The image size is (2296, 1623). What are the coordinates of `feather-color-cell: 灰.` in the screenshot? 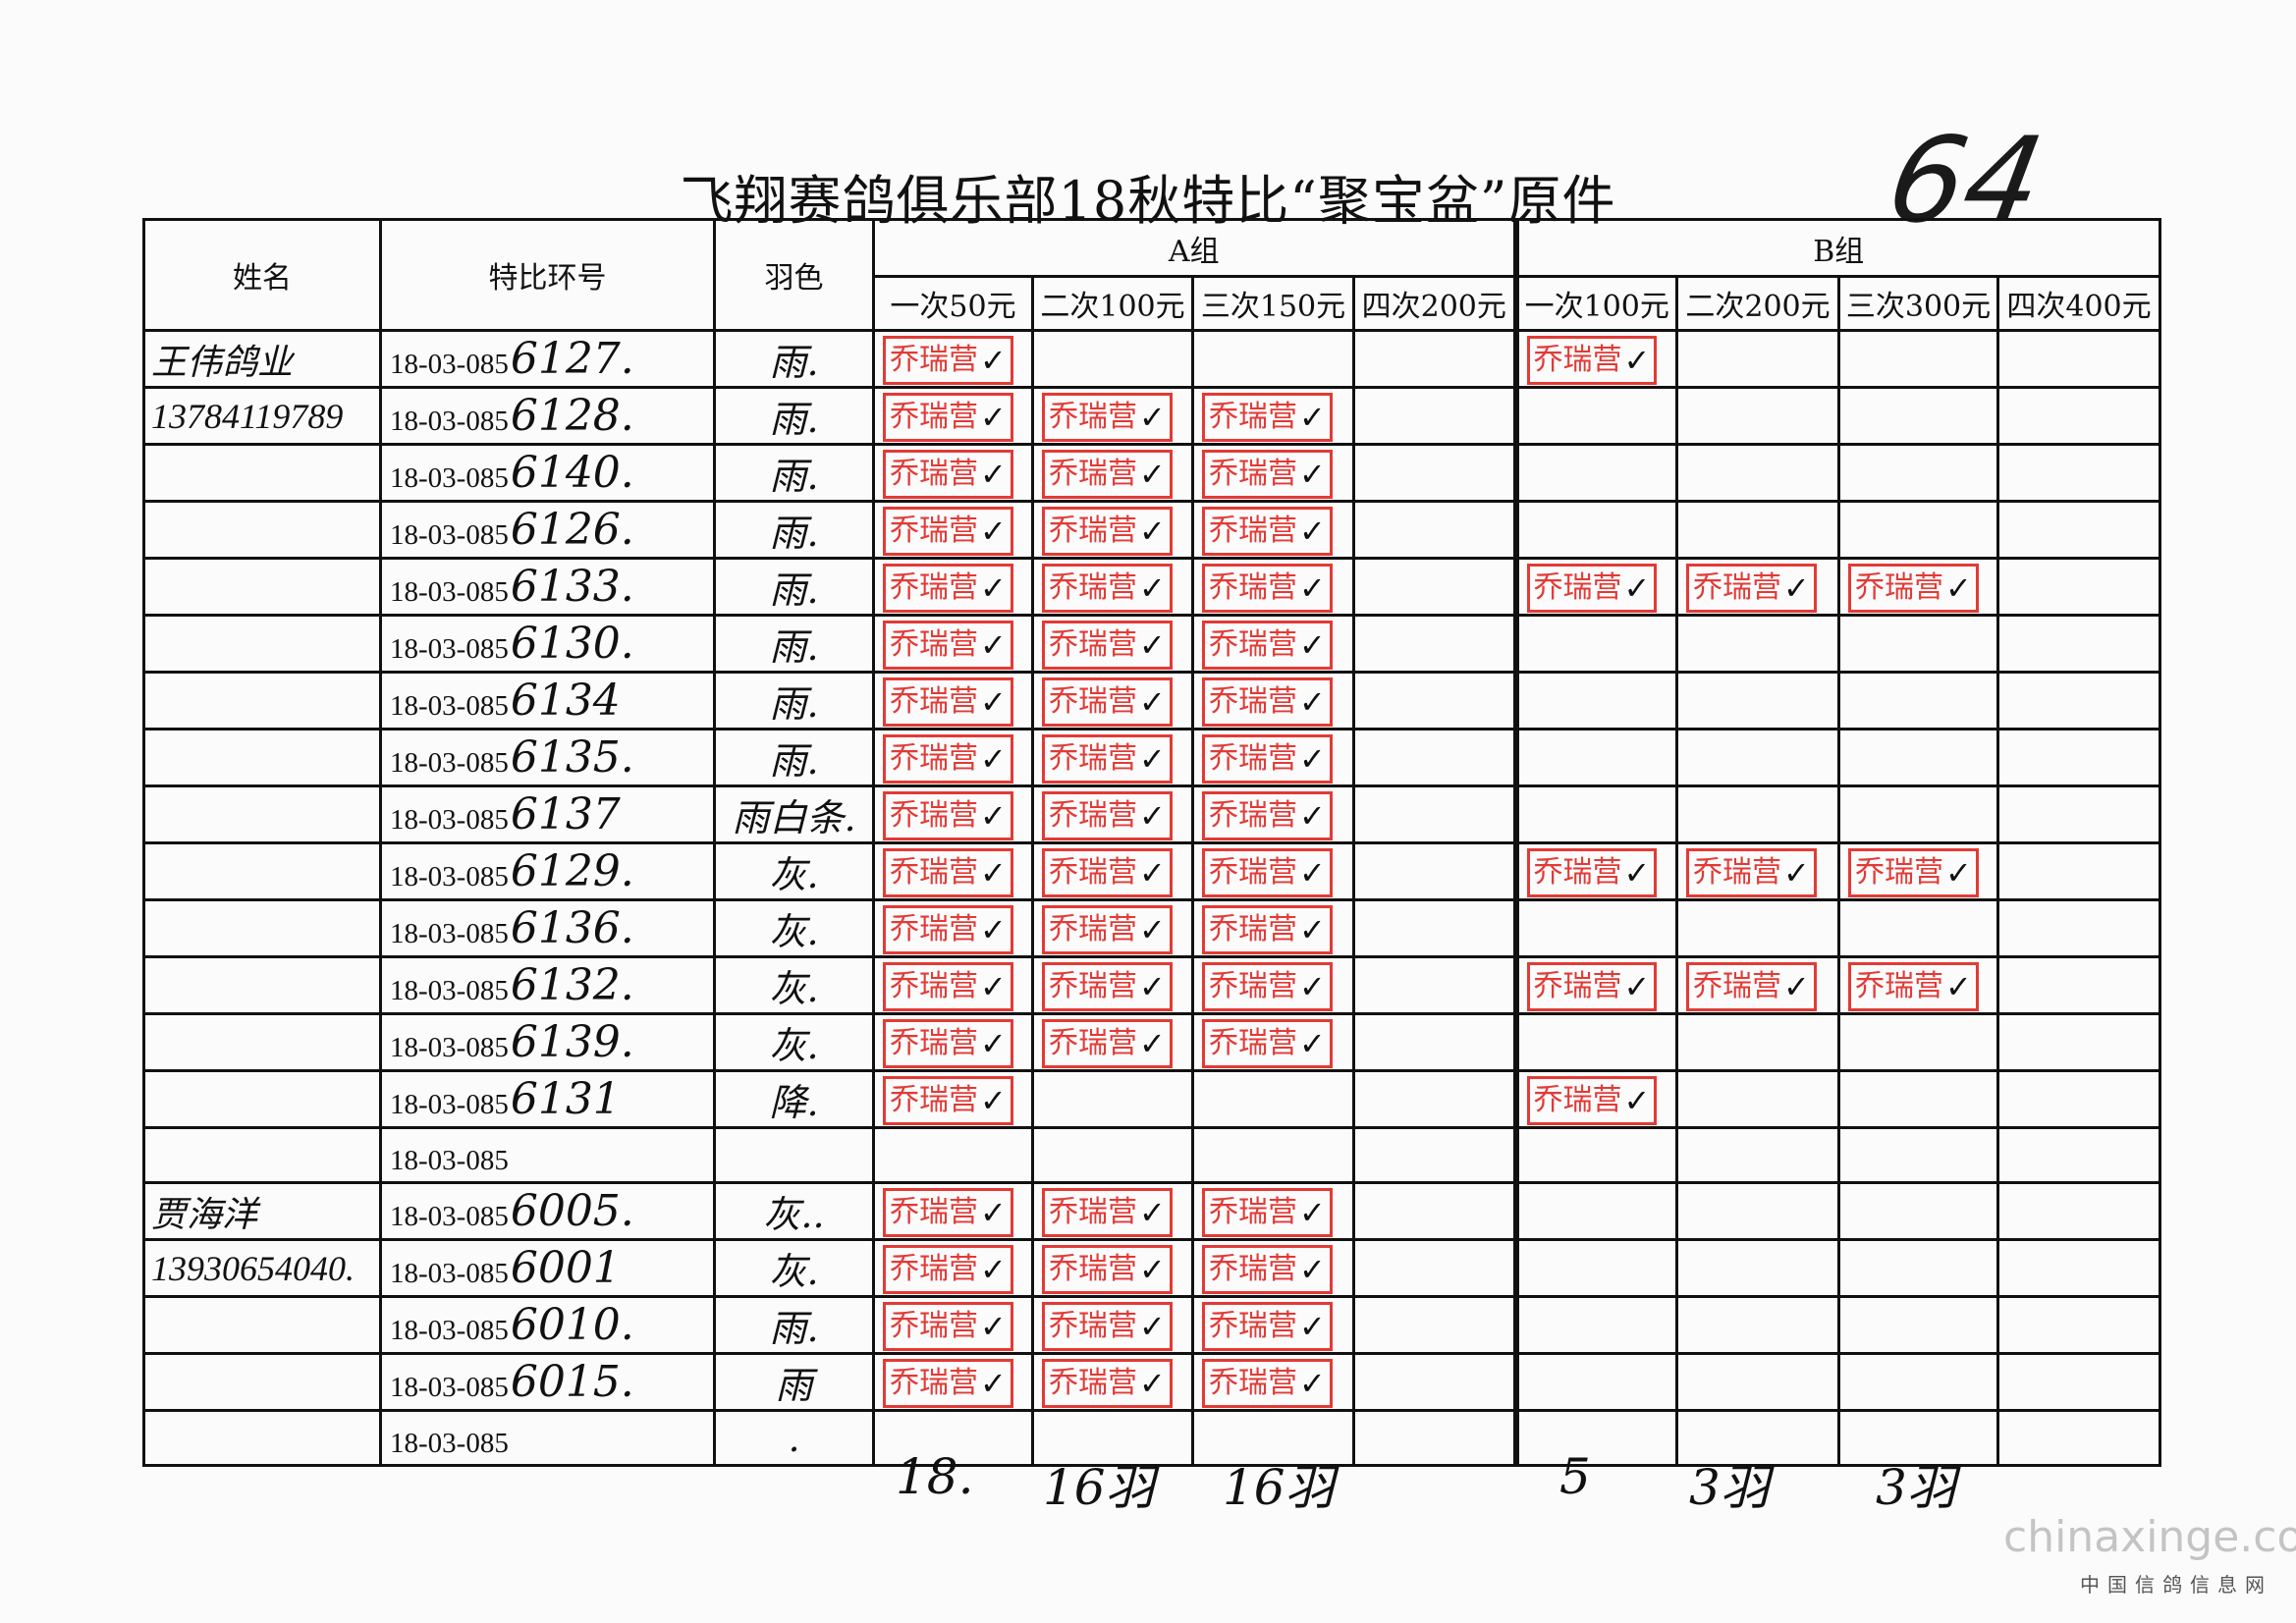 It's located at (794, 1268).